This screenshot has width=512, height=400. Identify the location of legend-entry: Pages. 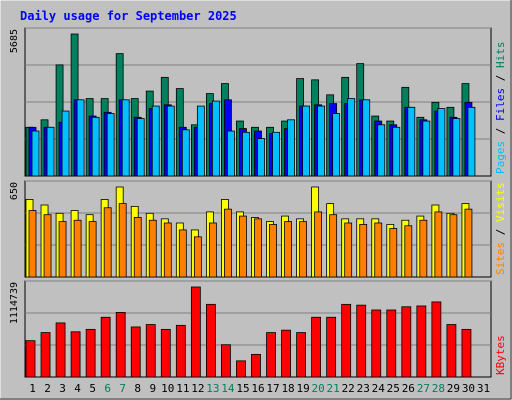
(500, 157).